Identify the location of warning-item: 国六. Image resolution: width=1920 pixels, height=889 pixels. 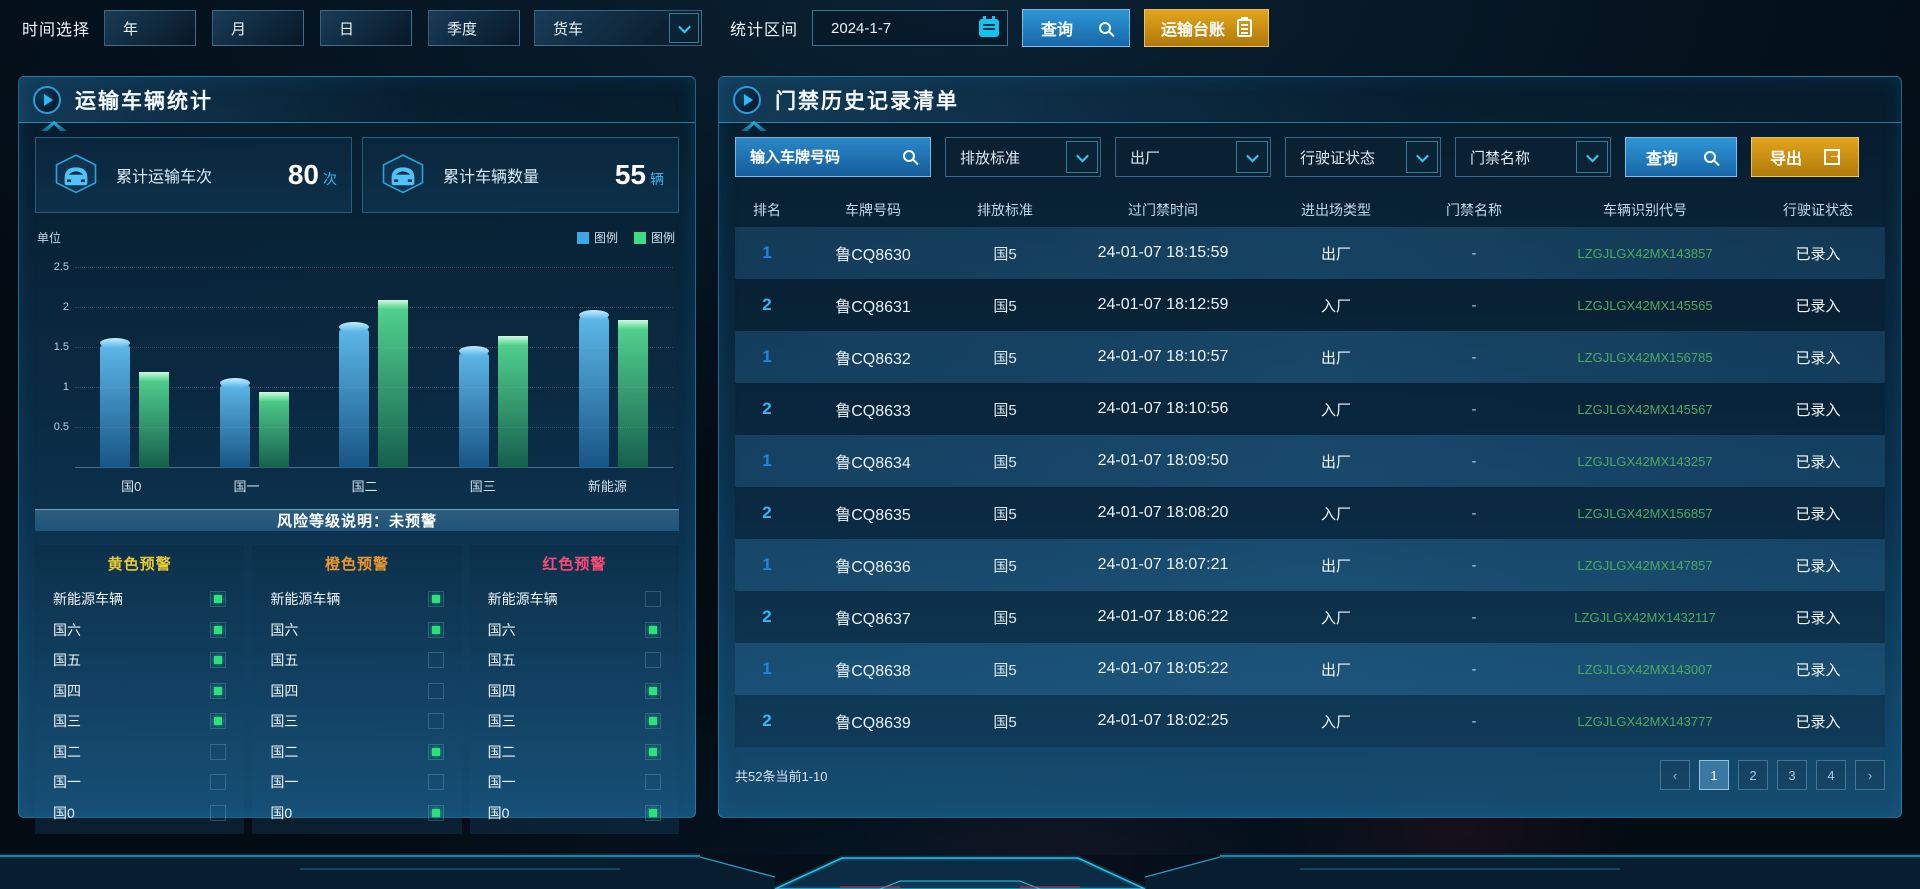
(574, 630).